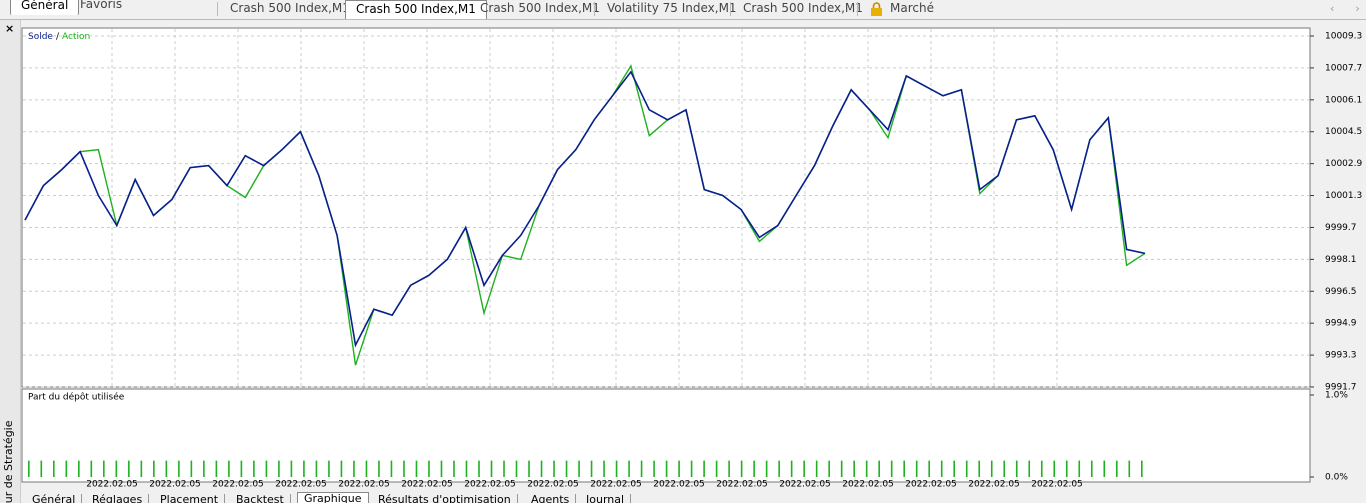 Image resolution: width=1366 pixels, height=503 pixels. Describe the element at coordinates (672, 8) in the screenshot. I see `tab: Volatility 75 Index,M1` at that location.